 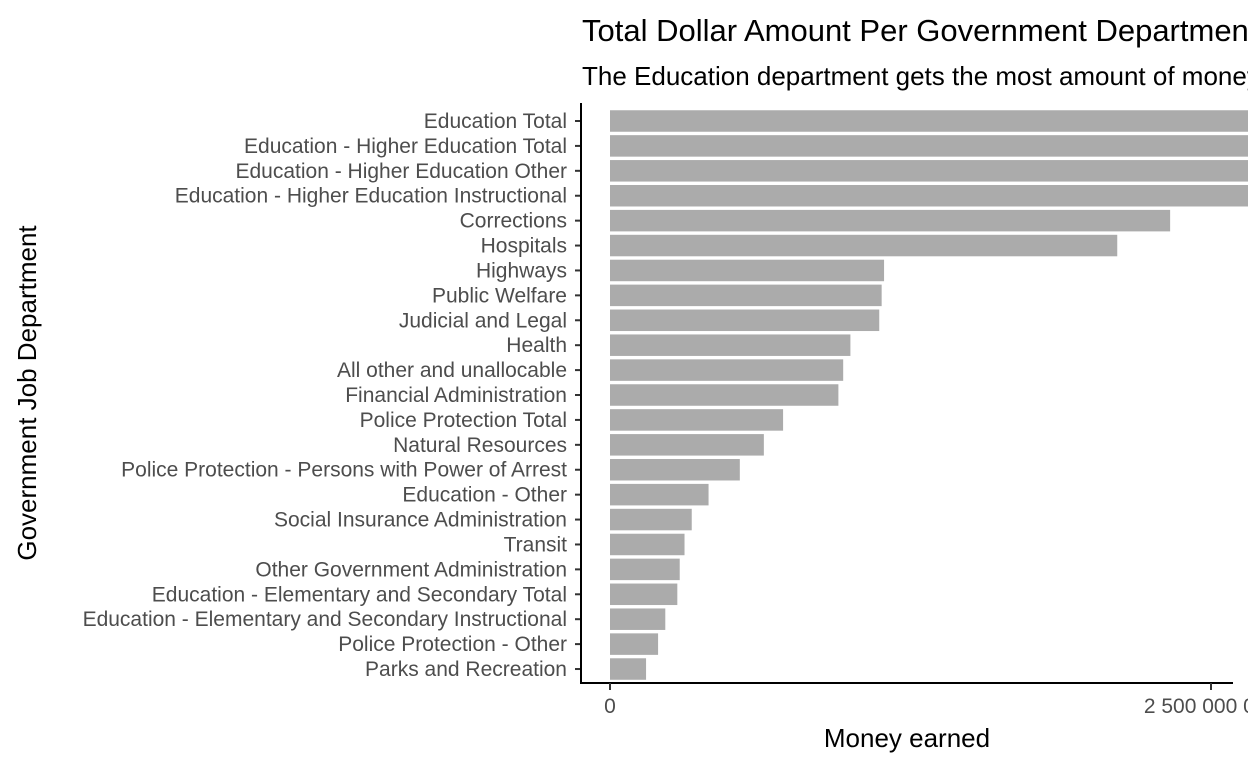 I want to click on category-label: Transit, so click(x=536, y=544).